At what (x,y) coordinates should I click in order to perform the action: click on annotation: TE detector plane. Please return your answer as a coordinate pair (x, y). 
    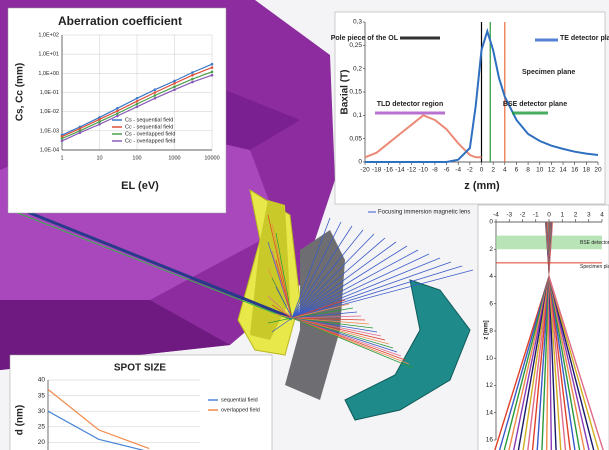
    Looking at the image, I should click on (584, 38).